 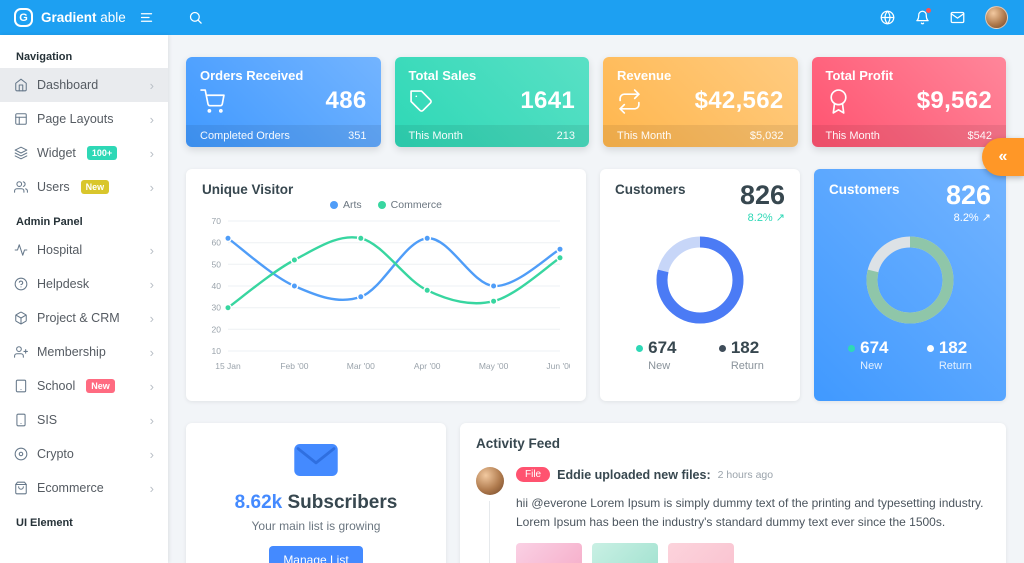 I want to click on brand-name: Gradient able, so click(x=83, y=17).